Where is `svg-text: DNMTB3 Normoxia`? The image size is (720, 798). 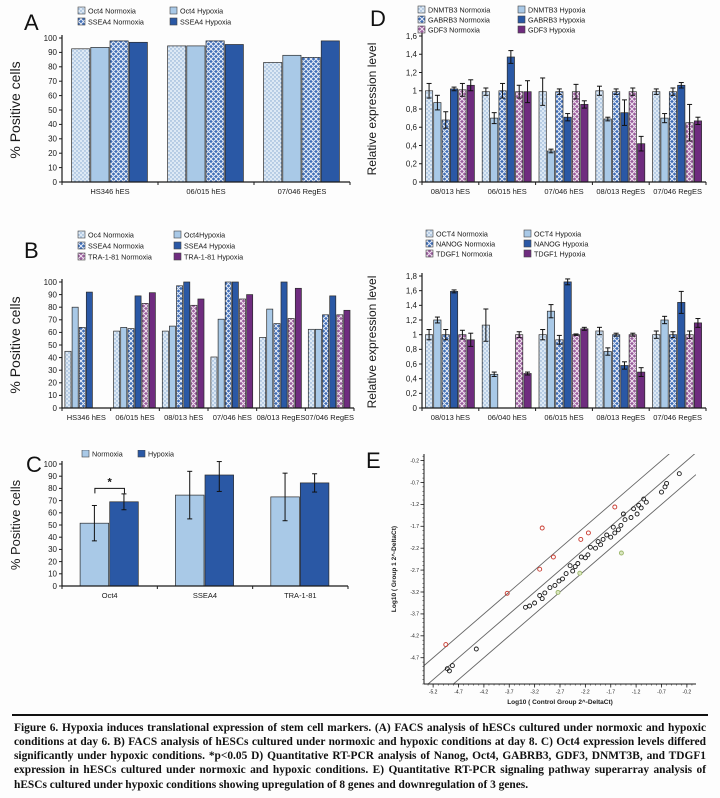 svg-text: DNMTB3 Normoxia is located at coordinates (459, 9).